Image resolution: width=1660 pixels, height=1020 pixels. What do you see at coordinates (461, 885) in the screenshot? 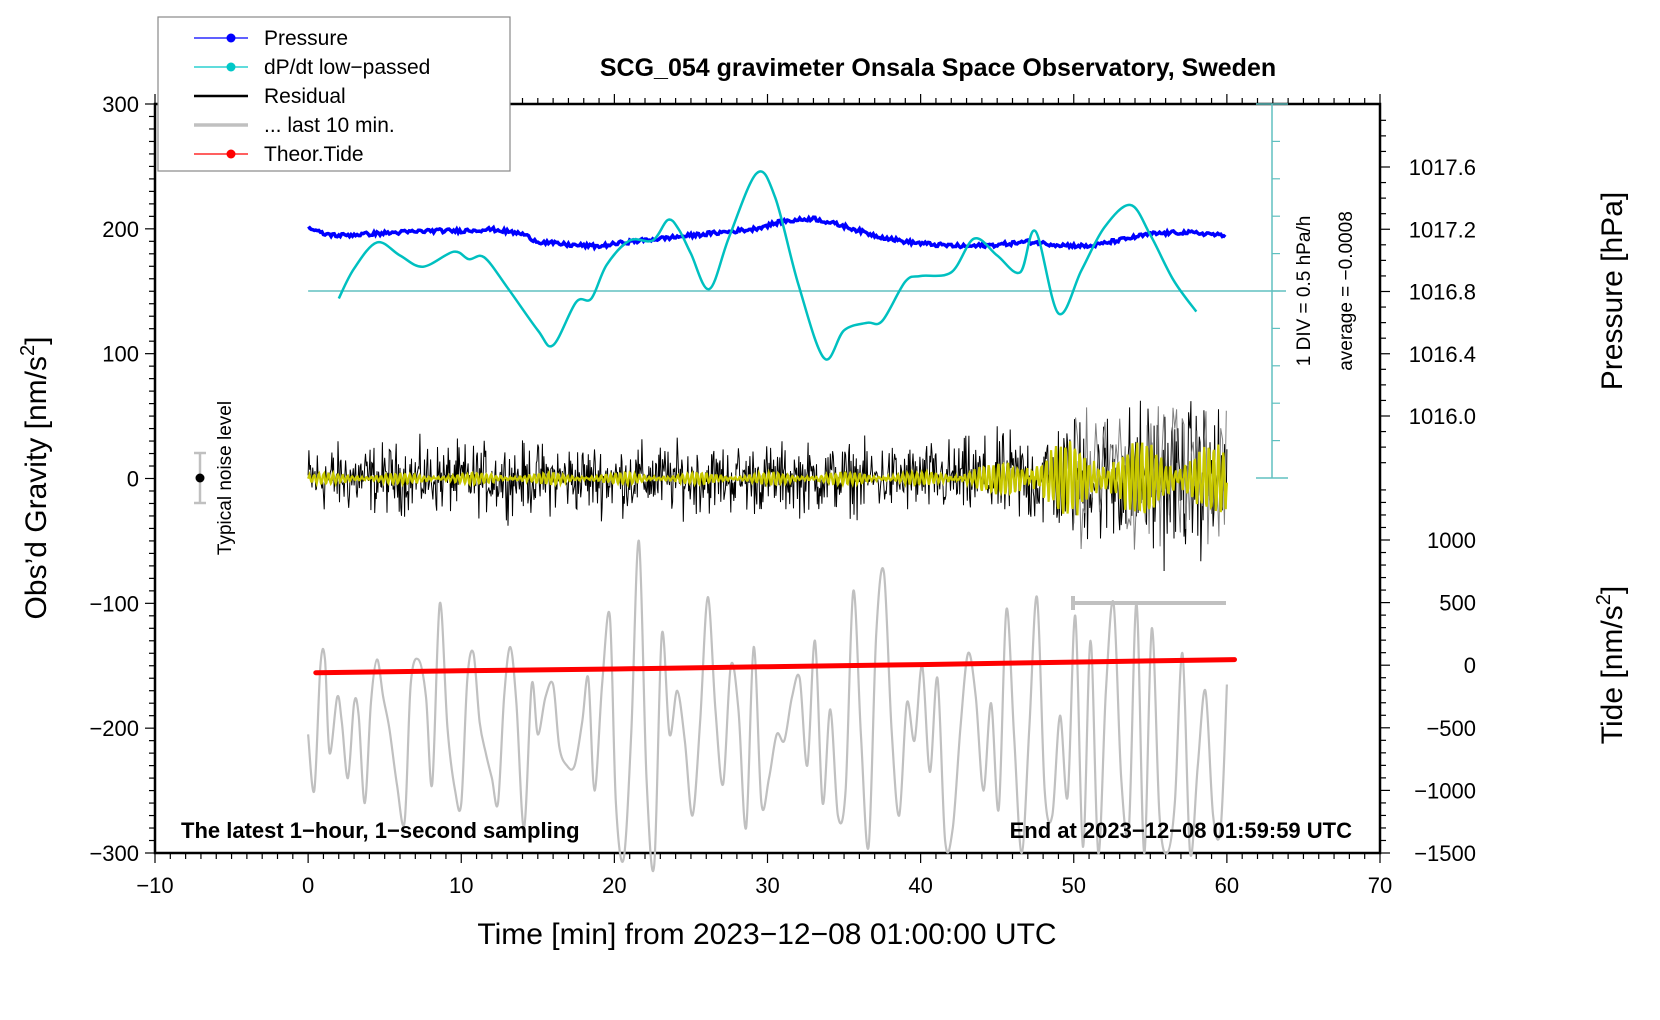
I see `x-tick-label: 10` at bounding box center [461, 885].